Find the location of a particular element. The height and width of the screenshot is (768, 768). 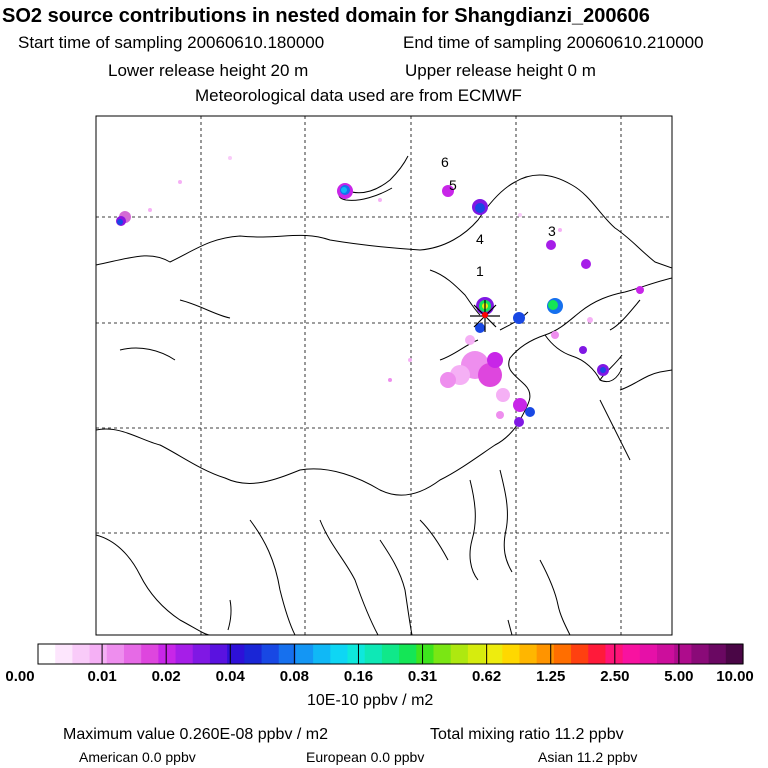

colorbar-border is located at coordinates (390, 654).